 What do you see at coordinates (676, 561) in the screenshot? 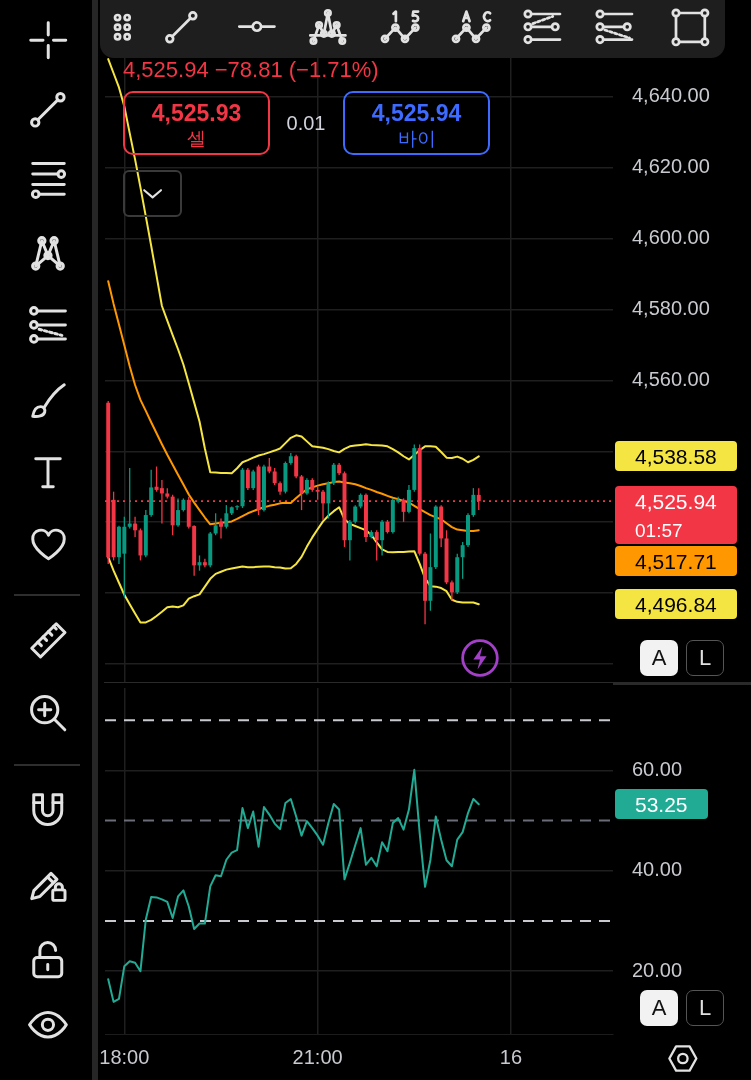
I see `axis-tag: 4,517.71` at bounding box center [676, 561].